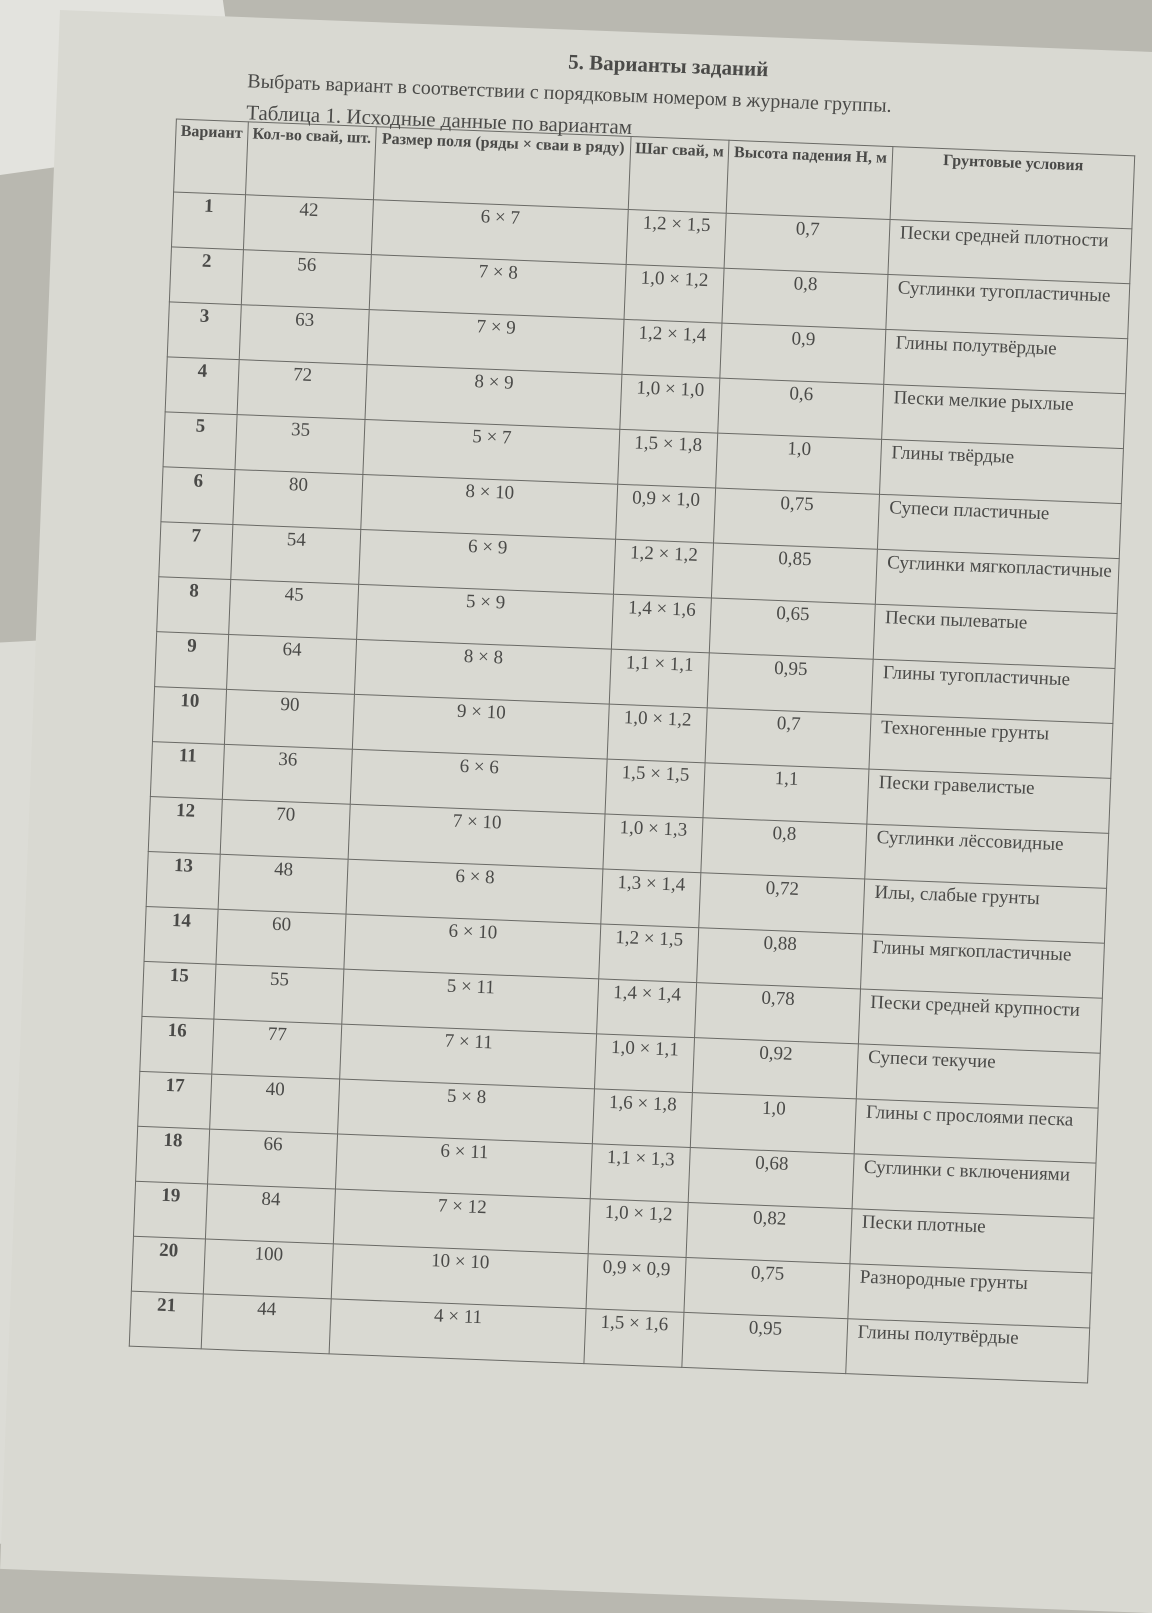 The width and height of the screenshot is (1152, 1613). What do you see at coordinates (206, 275) in the screenshot?
I see `variant-cell: 2` at bounding box center [206, 275].